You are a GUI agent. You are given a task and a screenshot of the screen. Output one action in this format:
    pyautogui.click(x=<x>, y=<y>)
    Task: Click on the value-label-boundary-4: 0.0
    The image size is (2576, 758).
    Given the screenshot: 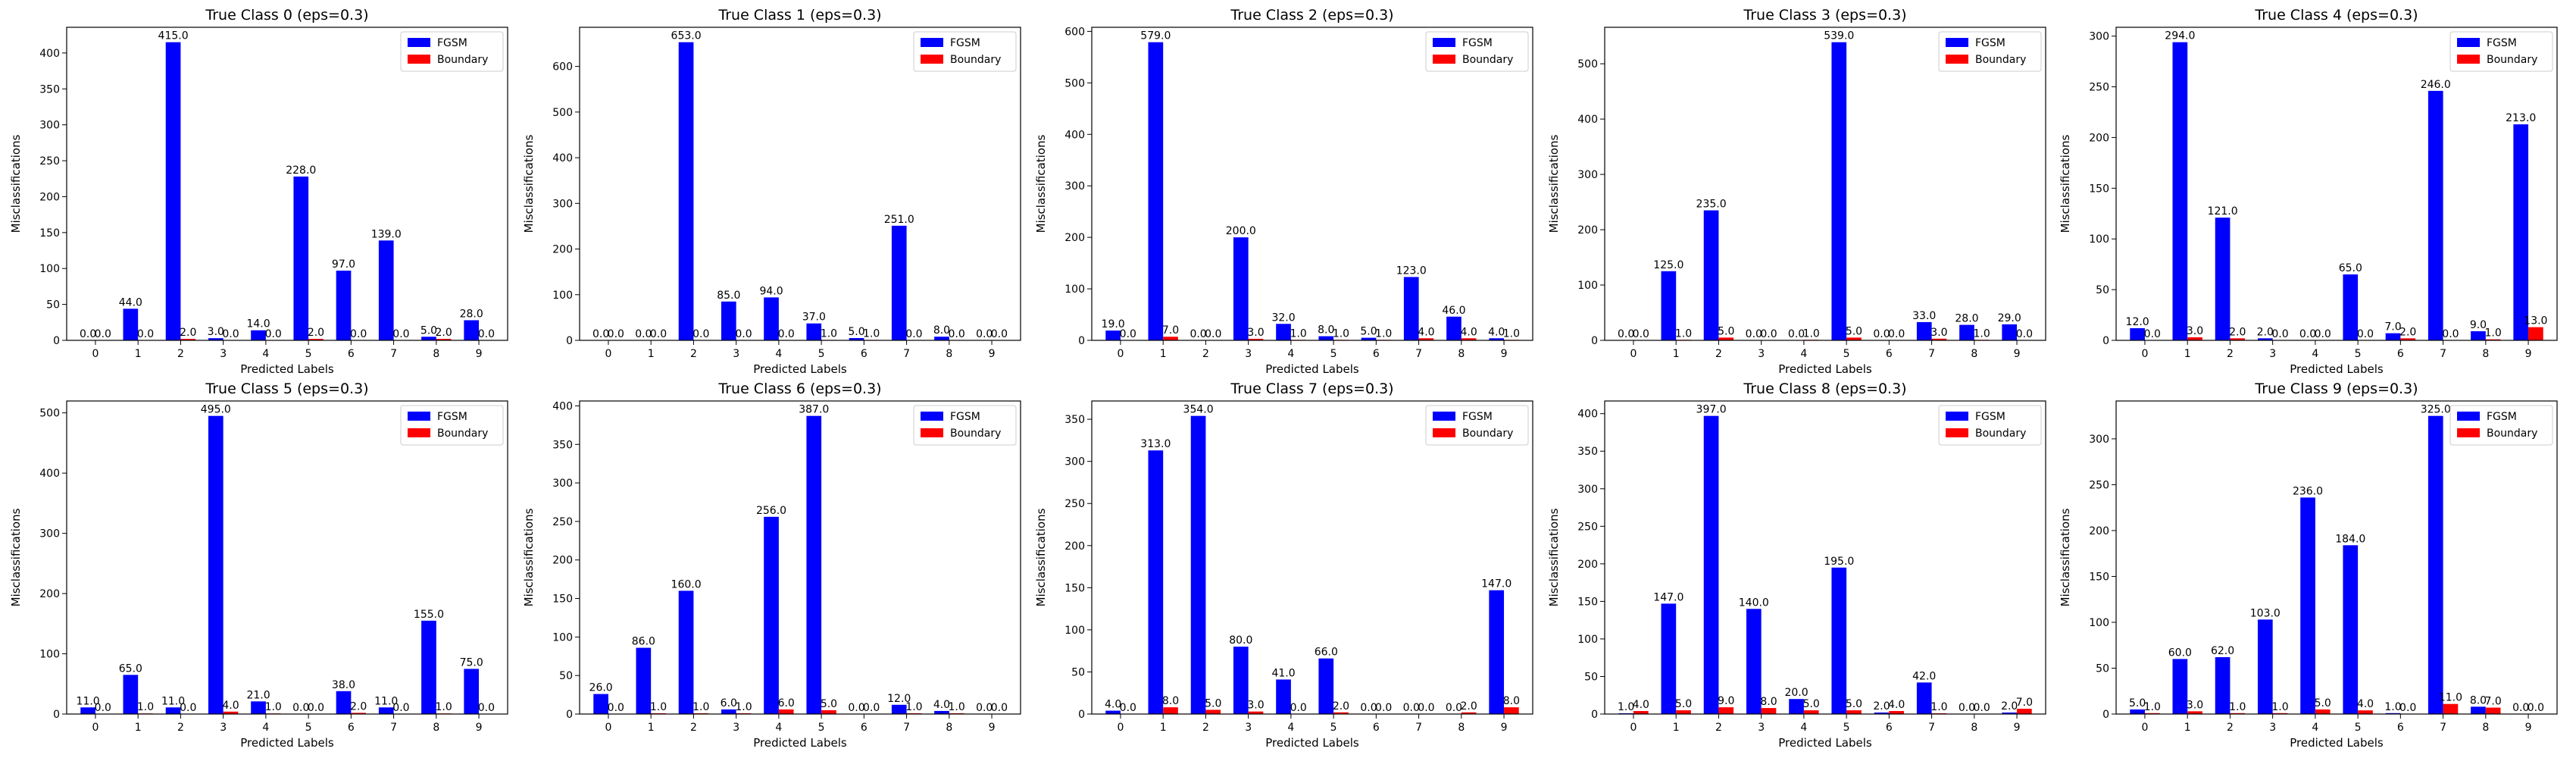 What is the action you would take?
    pyautogui.click(x=786, y=334)
    